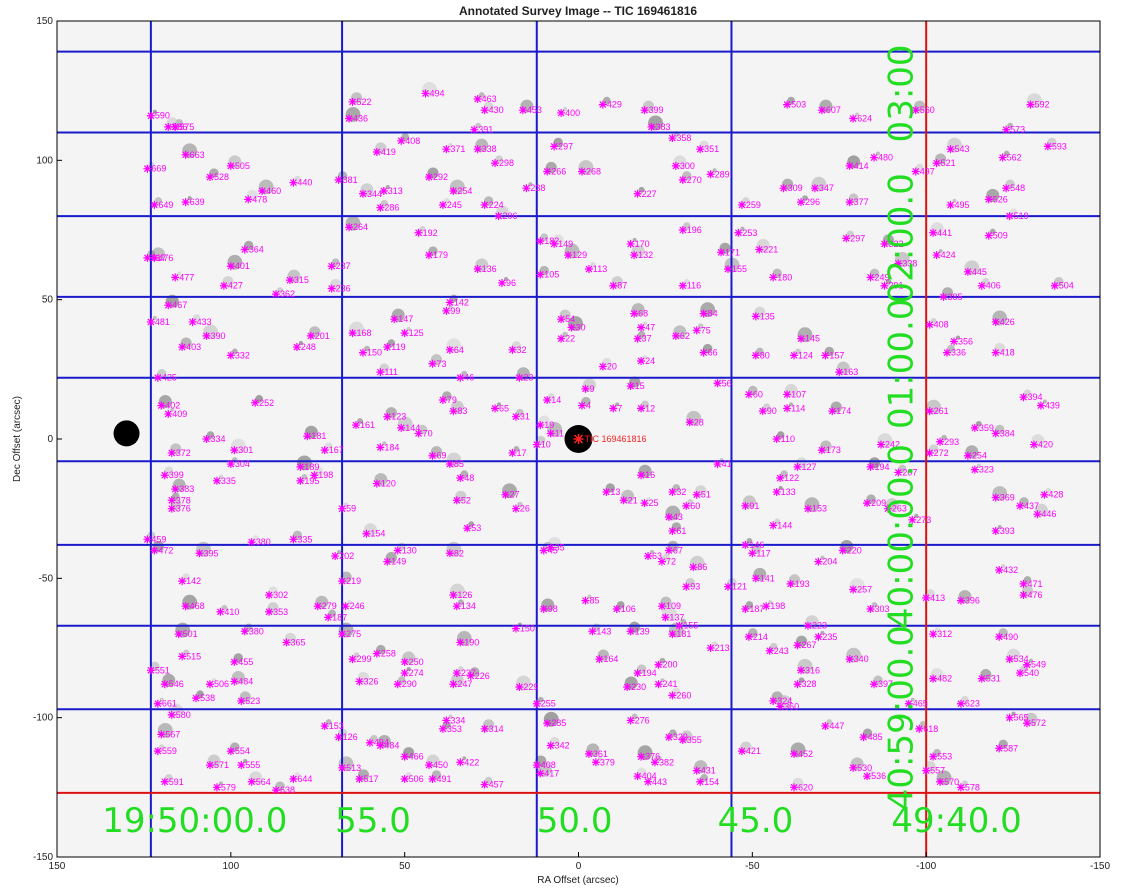 This screenshot has width=1124, height=888. Describe the element at coordinates (875, 737) in the screenshot. I see `star-label: 485` at that location.